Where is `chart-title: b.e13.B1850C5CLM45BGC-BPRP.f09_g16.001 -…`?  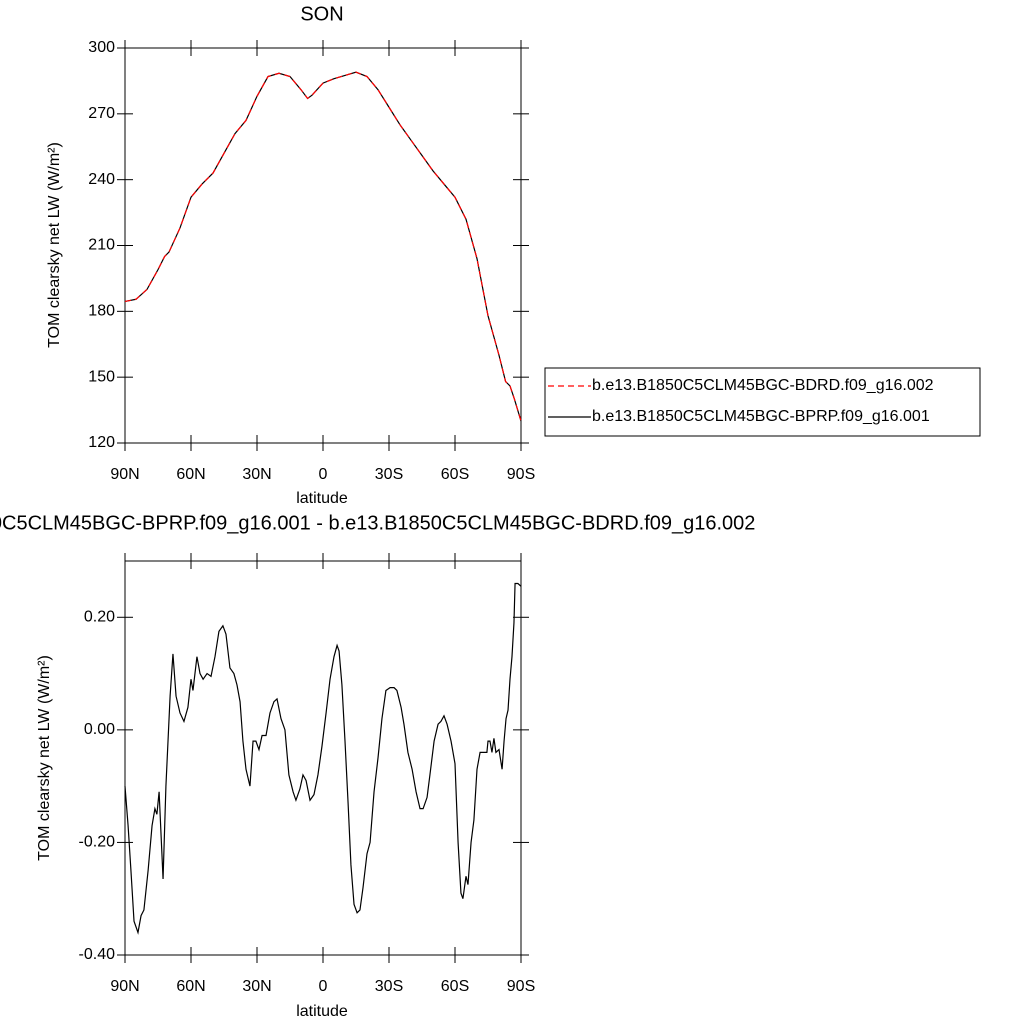
chart-title: b.e13.B1850C5CLM45BGC-BPRP.f09_g16.001 -… is located at coordinates (377, 523).